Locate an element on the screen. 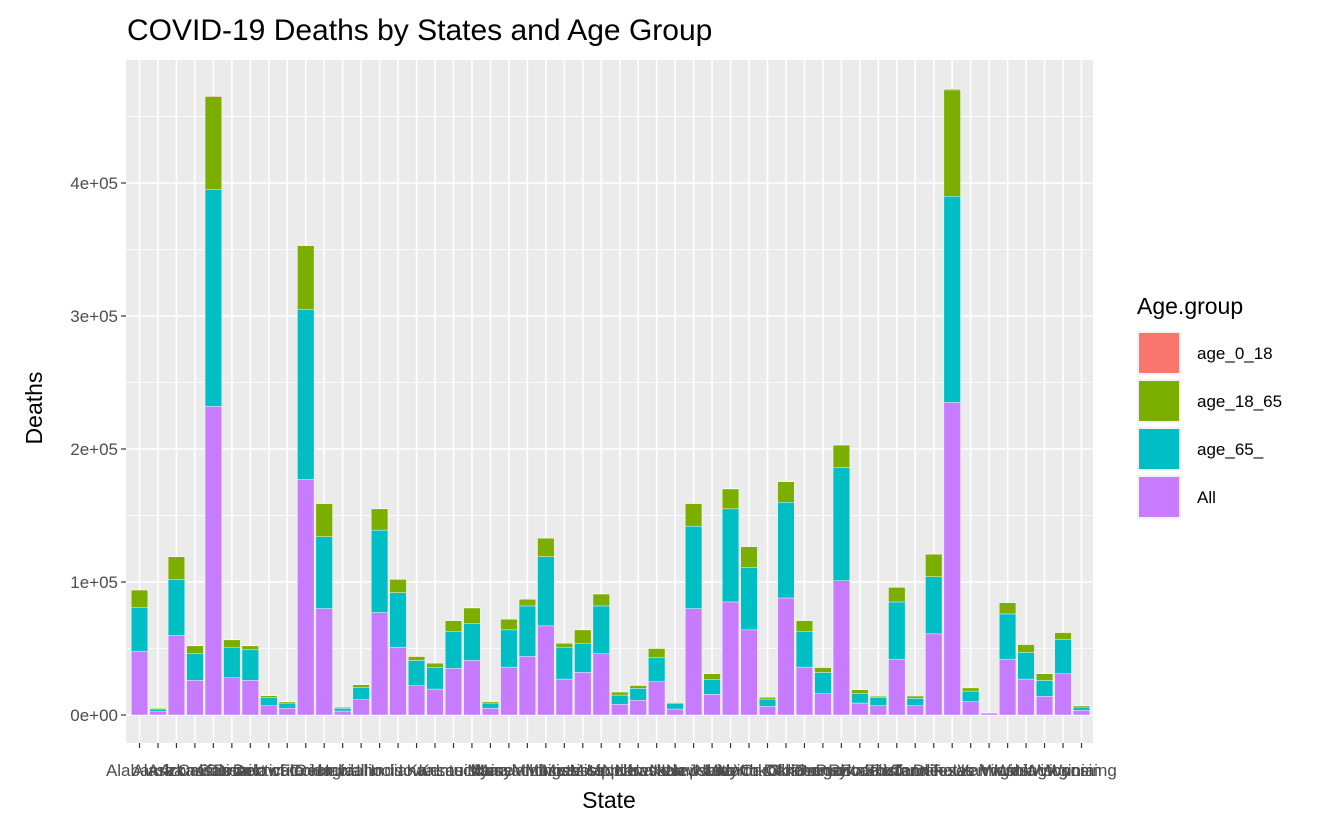 This screenshot has width=1344, height=830. x-tick-label: Alabama is located at coordinates (140, 770).